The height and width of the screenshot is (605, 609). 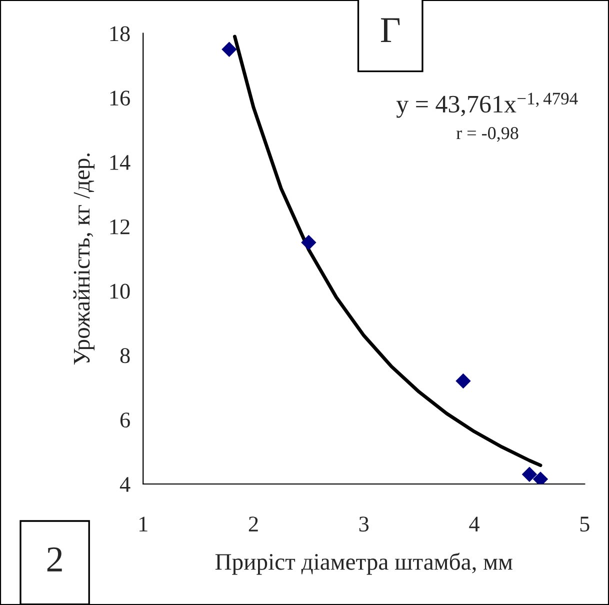 I want to click on x-tick-label: 4, so click(x=474, y=524).